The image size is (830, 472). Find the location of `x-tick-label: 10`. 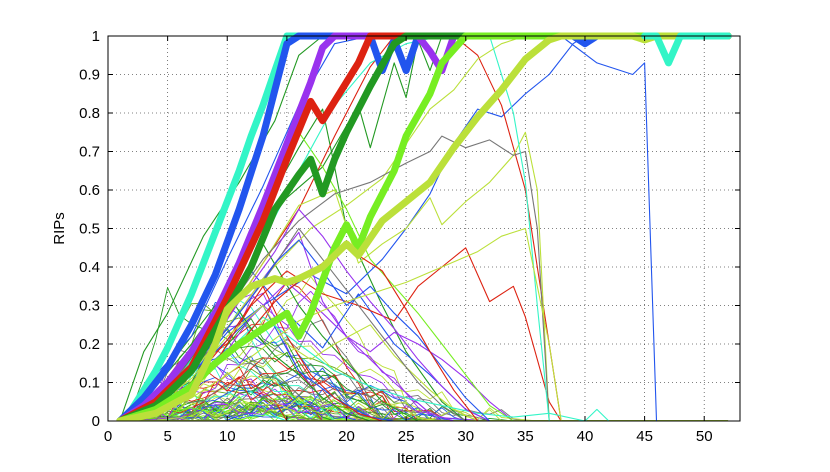

x-tick-label: 10 is located at coordinates (227, 436).